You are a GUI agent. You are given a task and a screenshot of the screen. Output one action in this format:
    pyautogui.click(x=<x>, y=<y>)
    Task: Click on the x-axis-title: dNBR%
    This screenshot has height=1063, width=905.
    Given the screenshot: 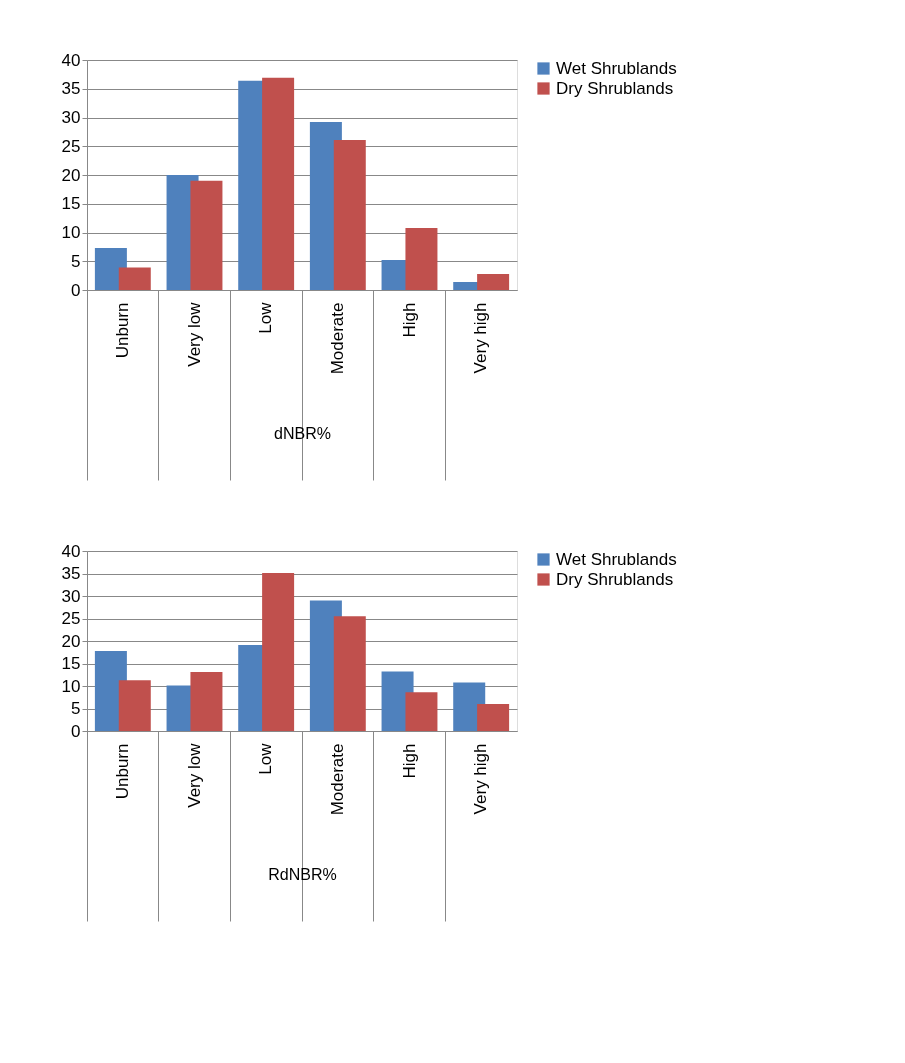 What is the action you would take?
    pyautogui.click(x=302, y=433)
    